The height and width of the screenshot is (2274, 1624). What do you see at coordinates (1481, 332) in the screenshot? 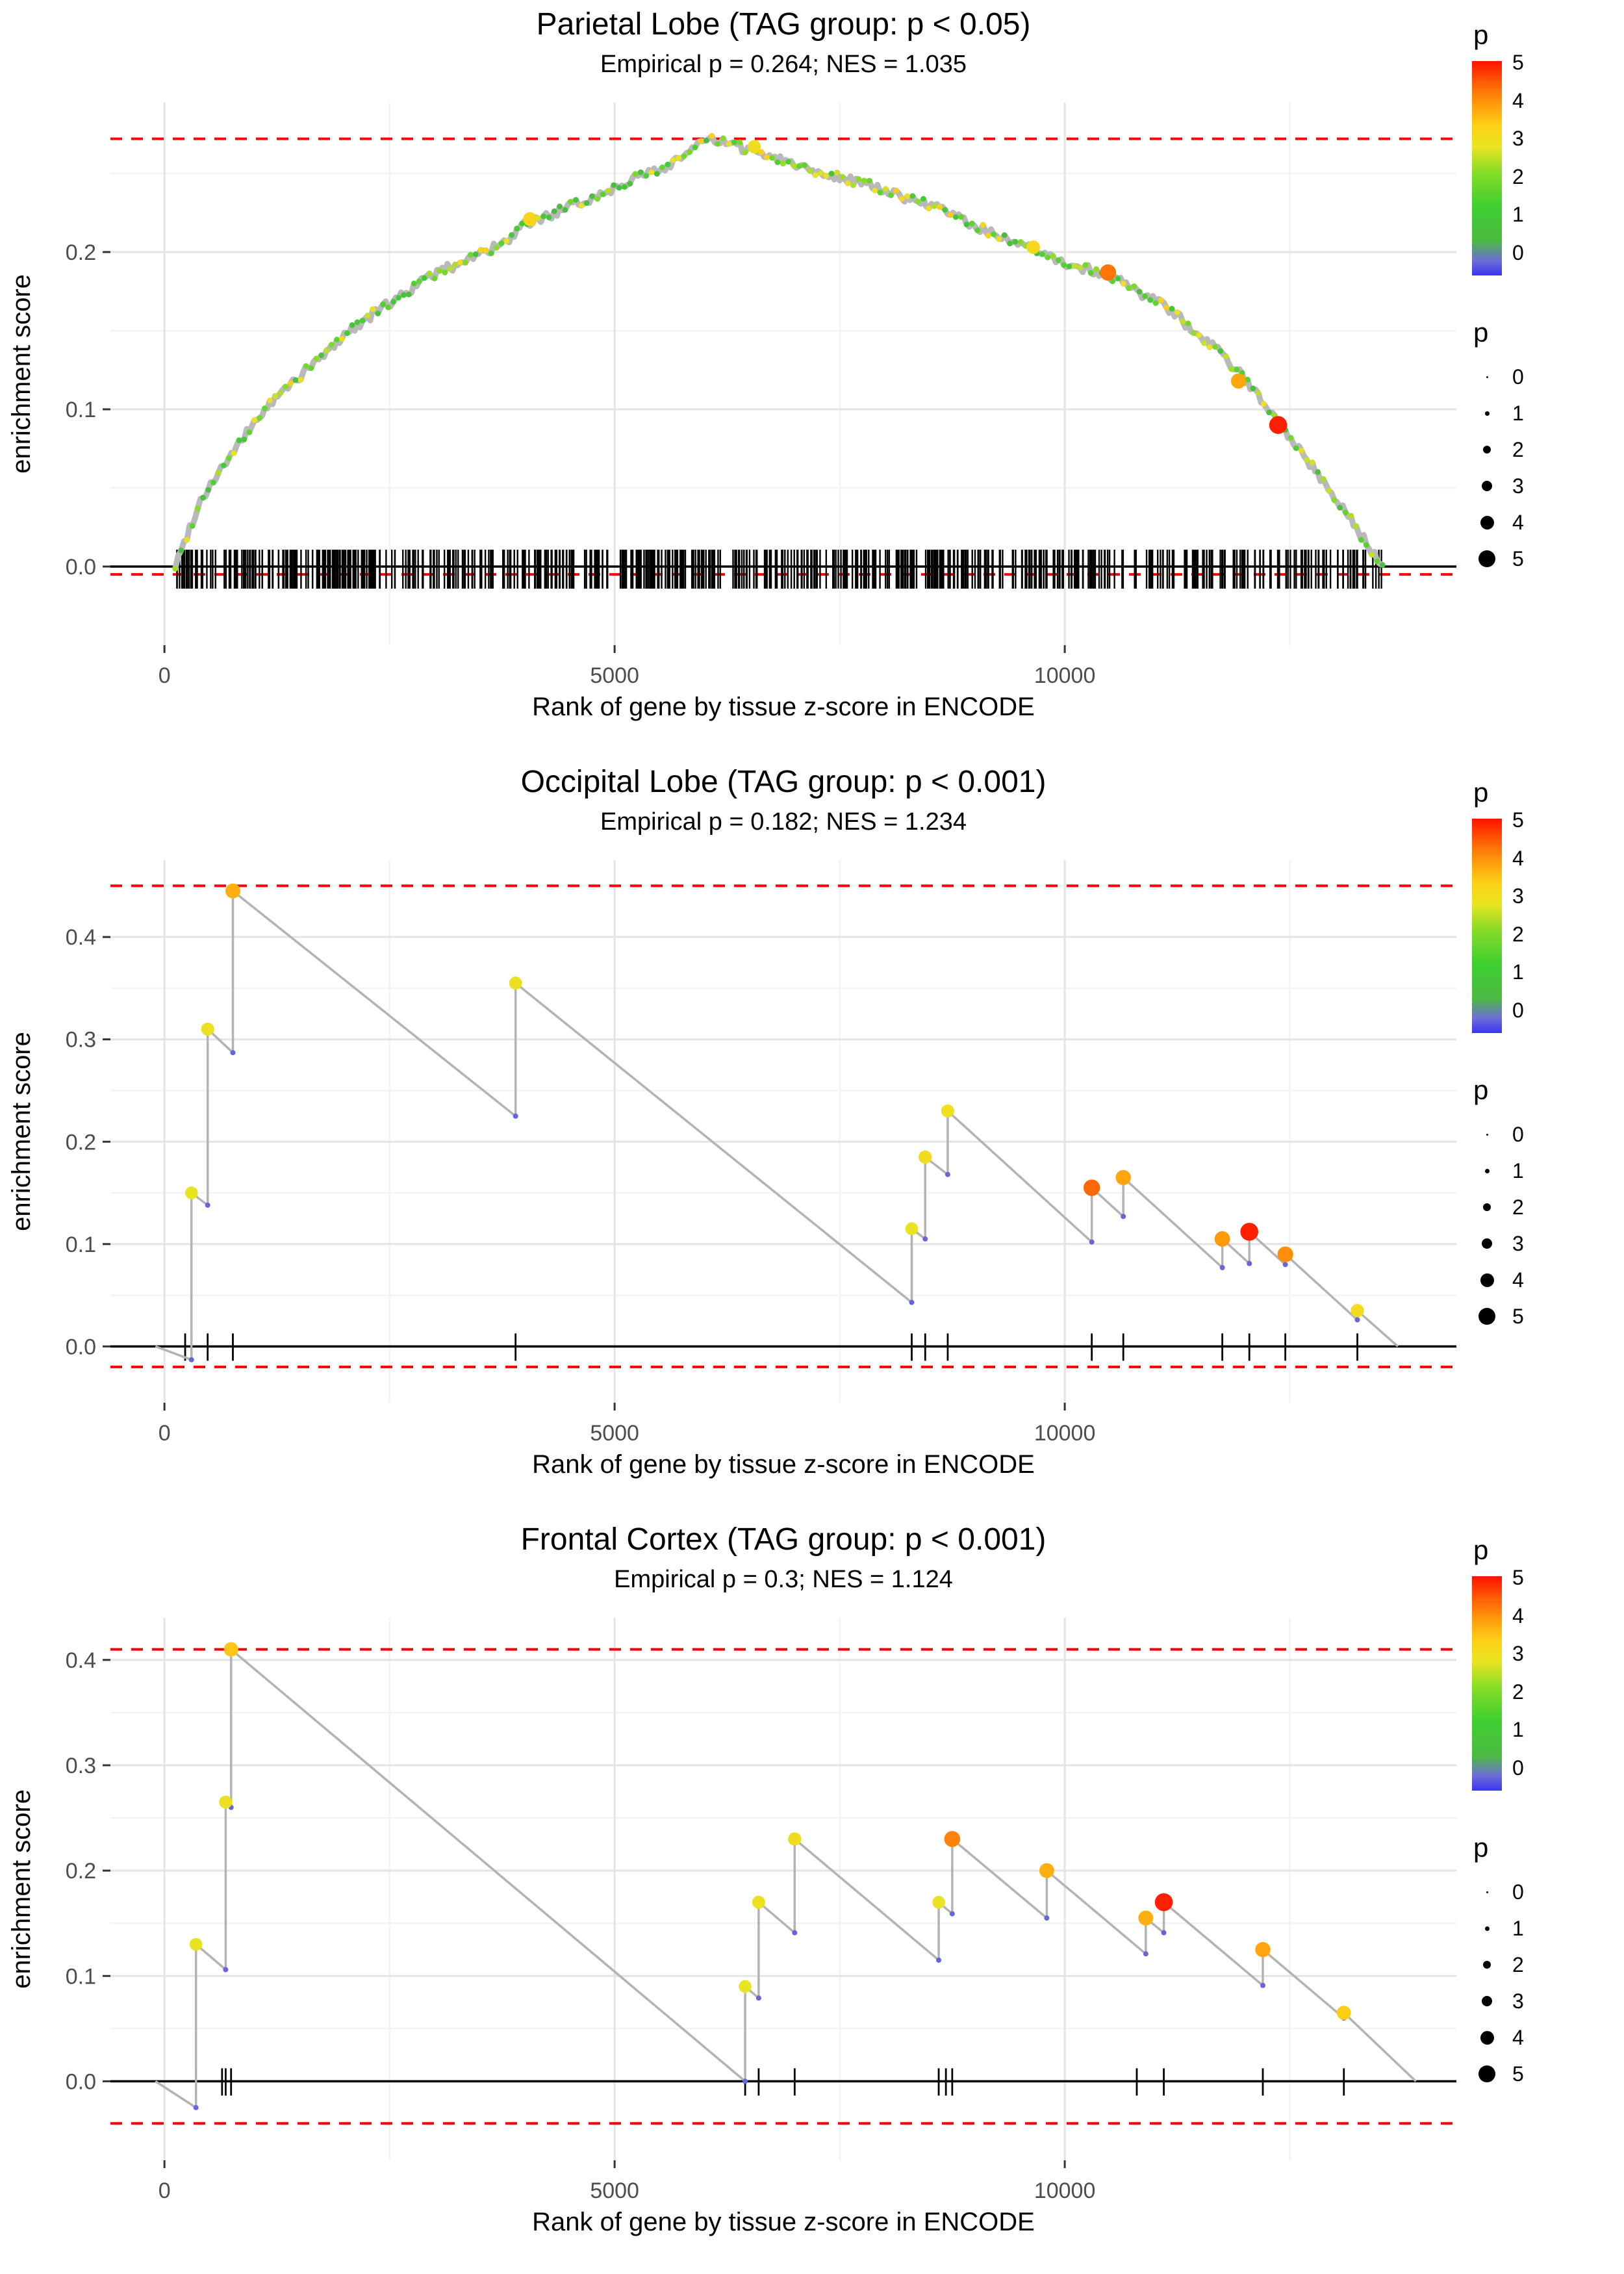
I see `size-legend-title: p` at bounding box center [1481, 332].